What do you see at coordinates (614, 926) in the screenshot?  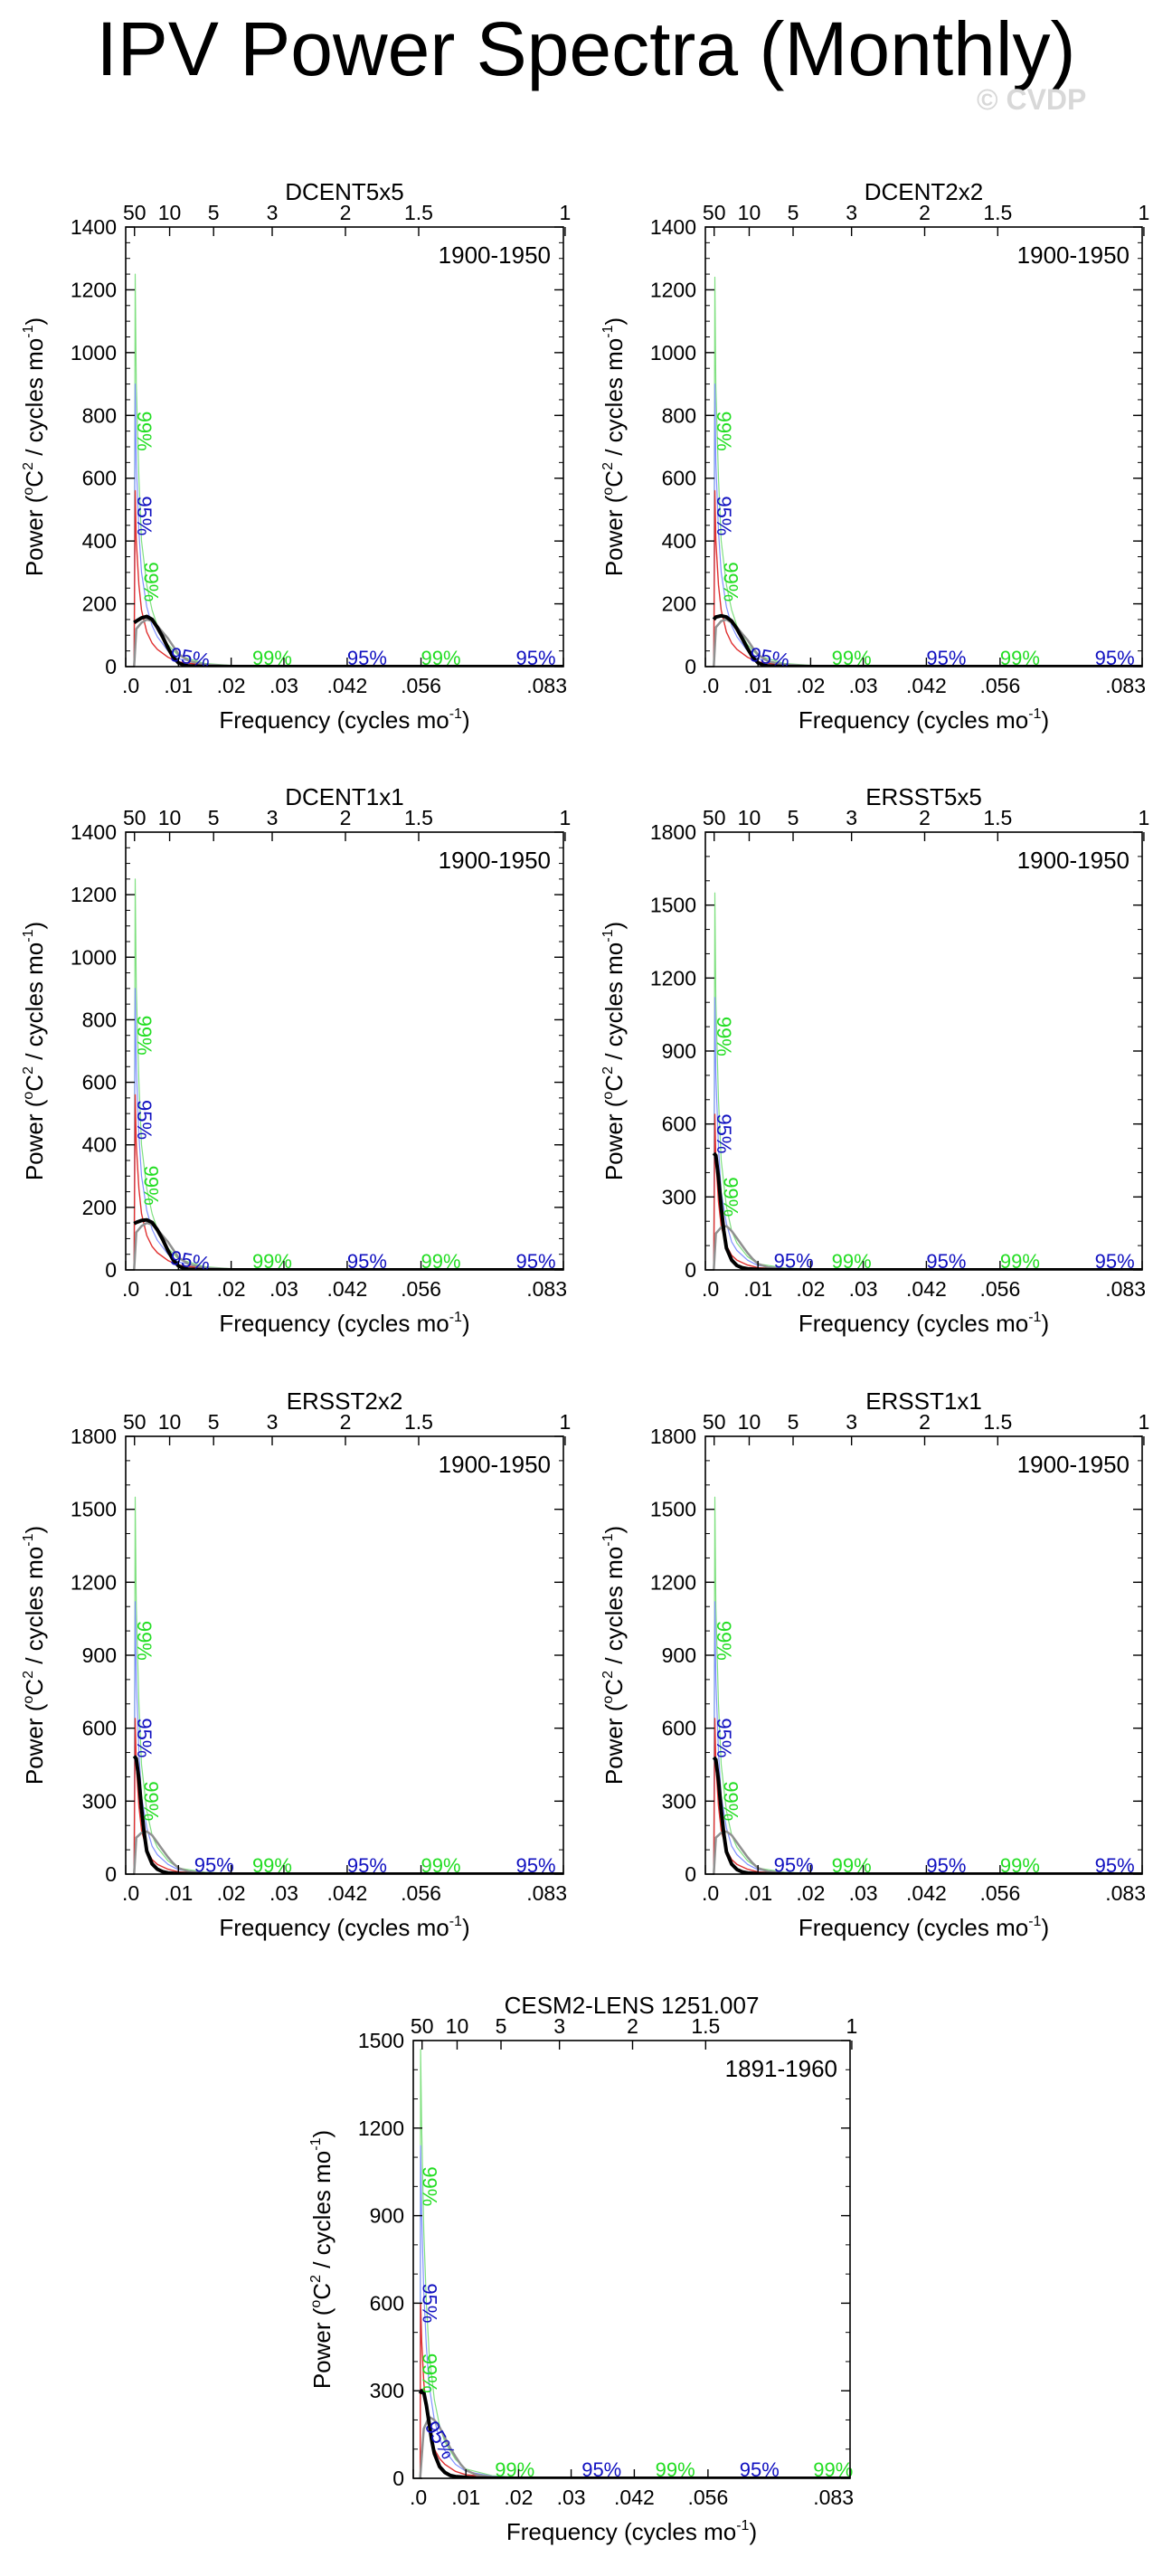 I see `y-axis-label-end: )` at bounding box center [614, 926].